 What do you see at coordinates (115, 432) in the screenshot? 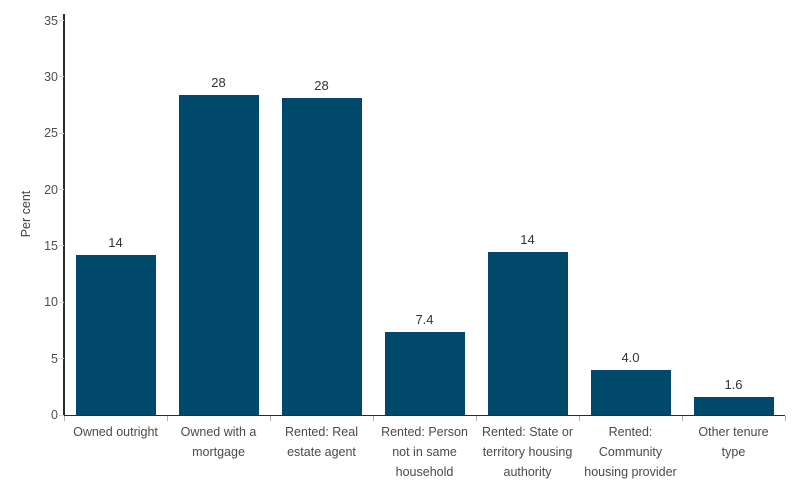
I see `x-tick-label: Owned outright` at bounding box center [115, 432].